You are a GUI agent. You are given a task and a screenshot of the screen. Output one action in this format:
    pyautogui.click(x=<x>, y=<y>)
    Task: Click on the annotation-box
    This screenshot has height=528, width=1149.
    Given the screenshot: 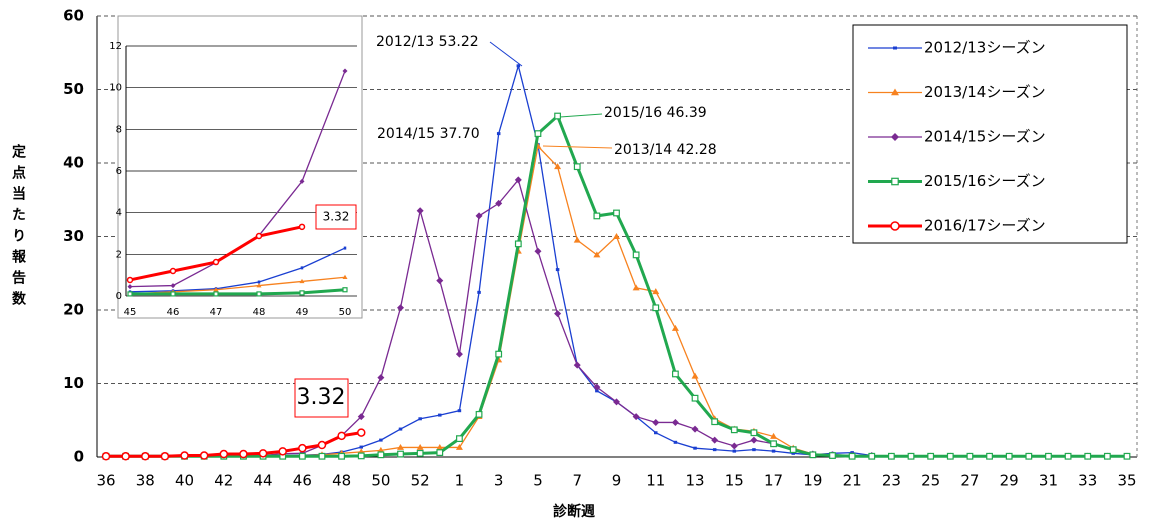 What is the action you would take?
    pyautogui.click(x=321, y=398)
    